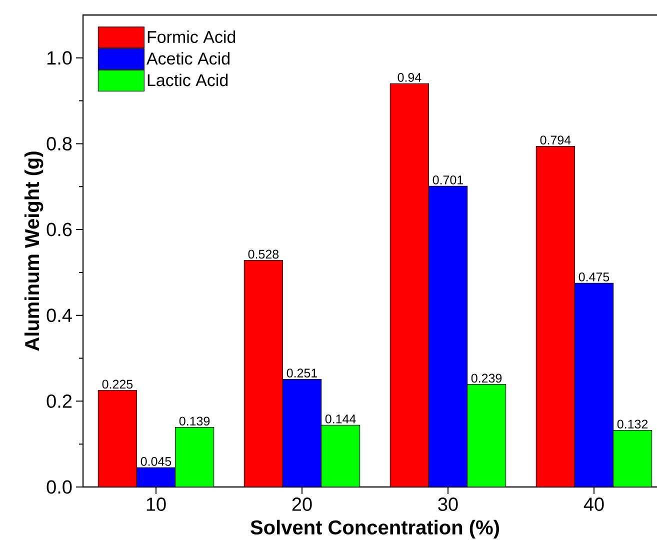  What do you see at coordinates (188, 58) in the screenshot?
I see `legend-label: Acetic Acid` at bounding box center [188, 58].